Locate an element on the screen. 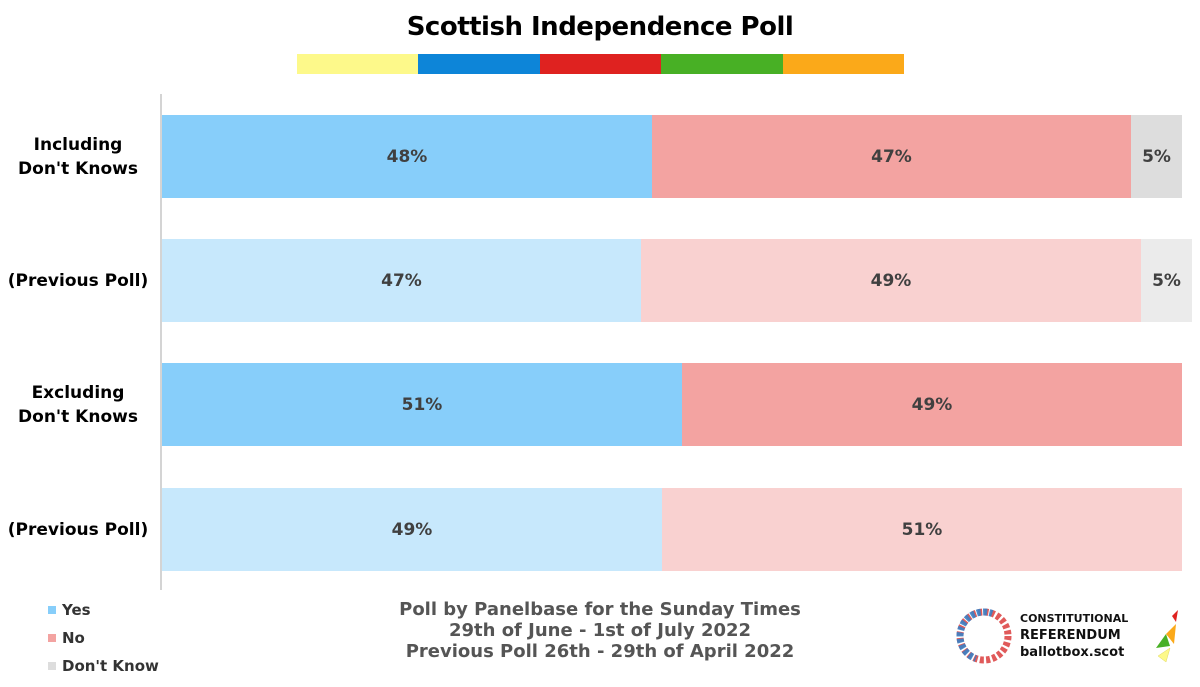 Image resolution: width=1200 pixels, height=687 pixels. party-color-strip is located at coordinates (601, 64).